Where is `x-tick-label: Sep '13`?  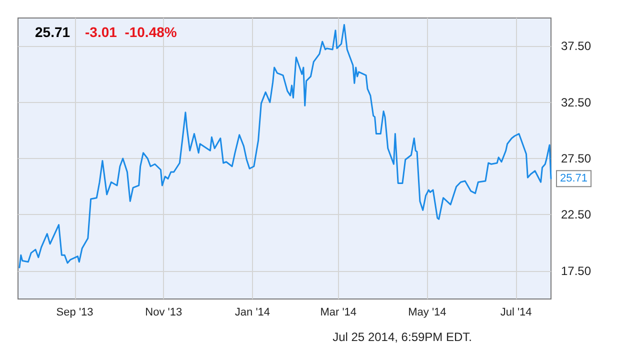
x-tick-label: Sep '13 is located at coordinates (75, 312).